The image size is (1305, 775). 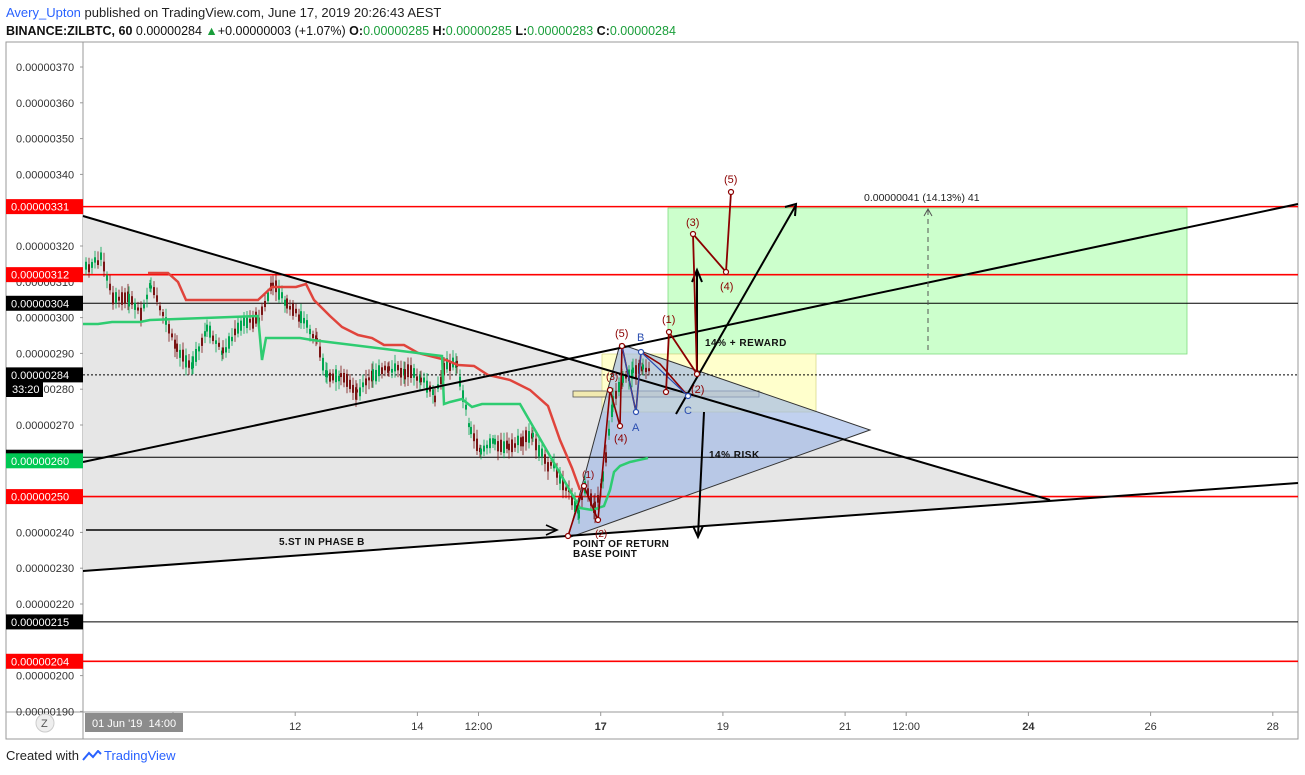 What do you see at coordinates (69, 31) in the screenshot?
I see `symbol-label: BINANCE:ZILBTC, 60` at bounding box center [69, 31].